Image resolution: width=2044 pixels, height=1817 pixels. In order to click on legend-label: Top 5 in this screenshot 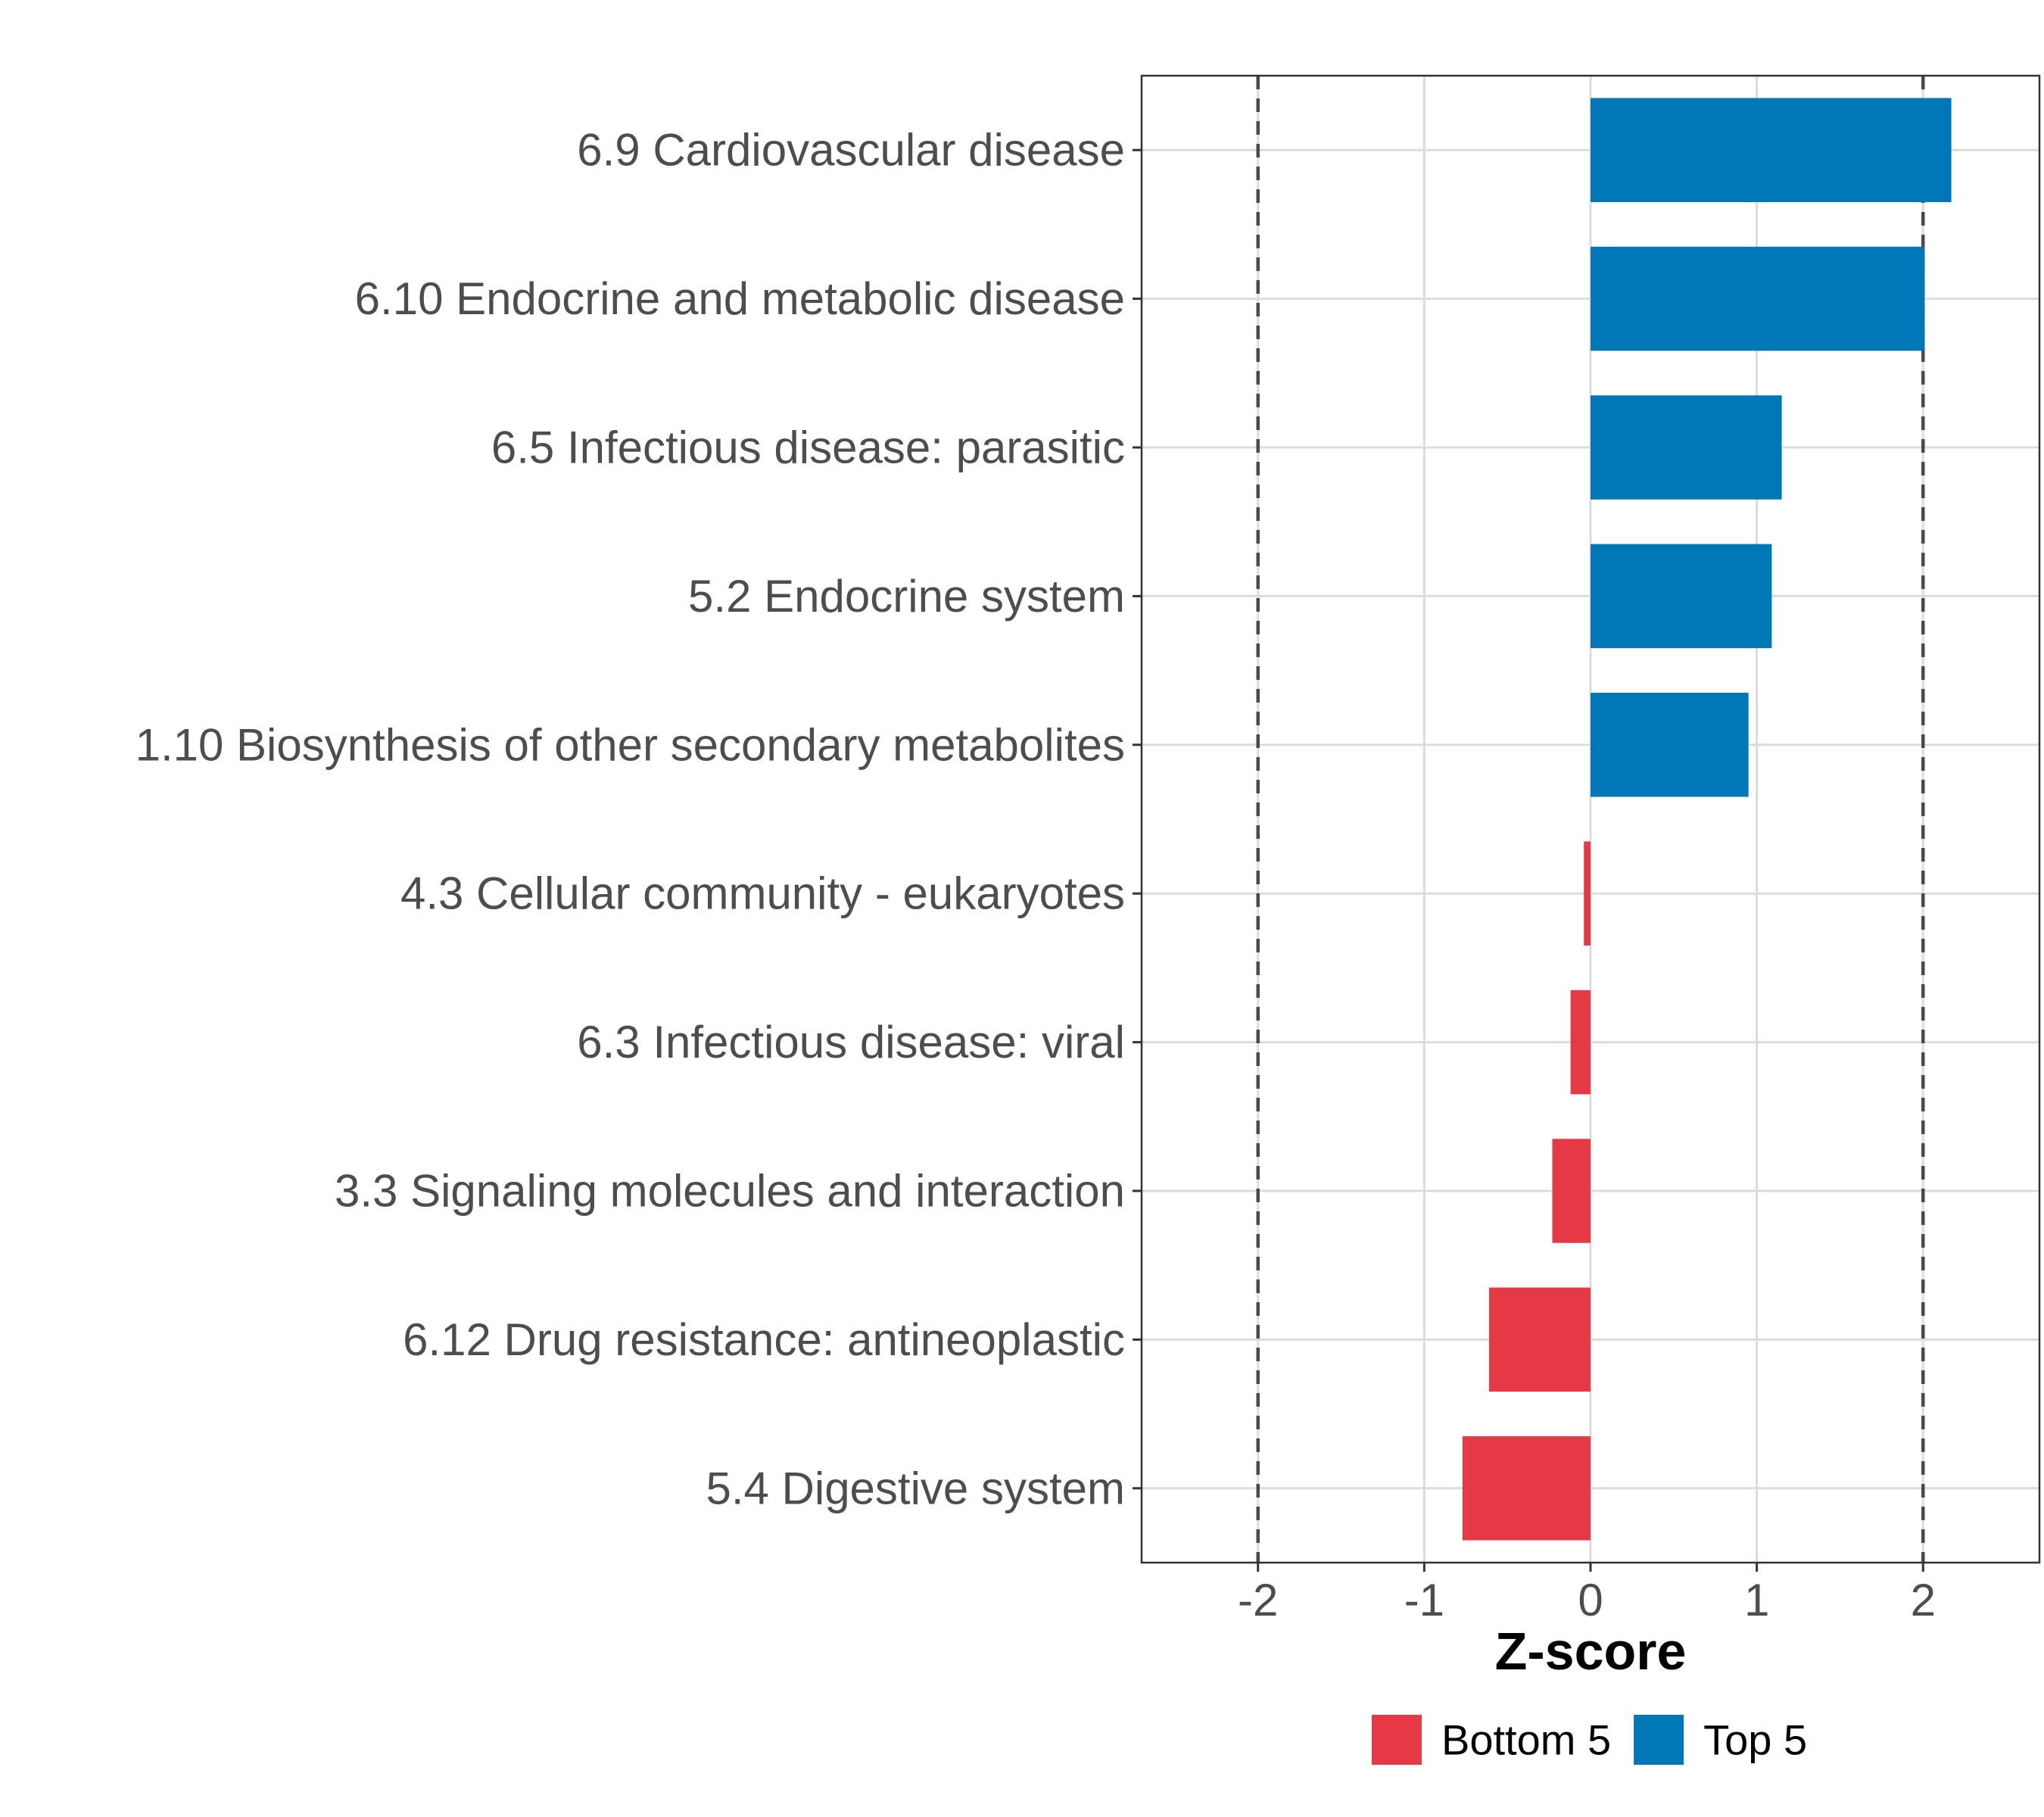, I will do `click(1755, 1740)`.